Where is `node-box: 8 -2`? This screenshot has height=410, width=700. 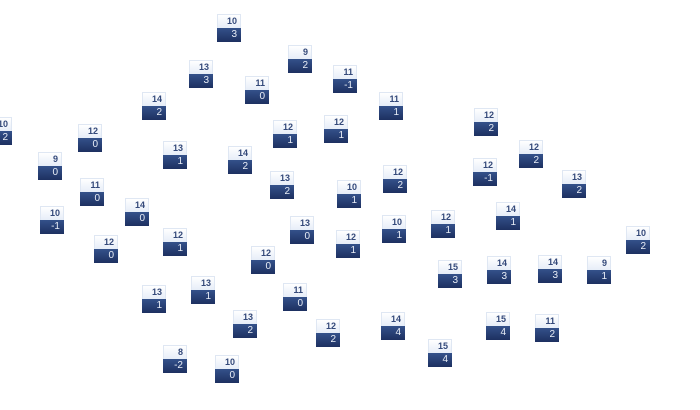 node-box: 8 -2 is located at coordinates (175, 359).